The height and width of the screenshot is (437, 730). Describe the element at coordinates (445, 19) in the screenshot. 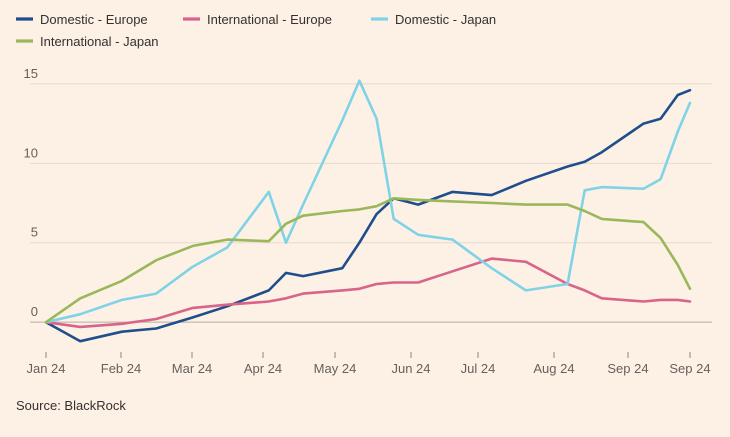

I see `legend-label: Domestic - Japan` at that location.